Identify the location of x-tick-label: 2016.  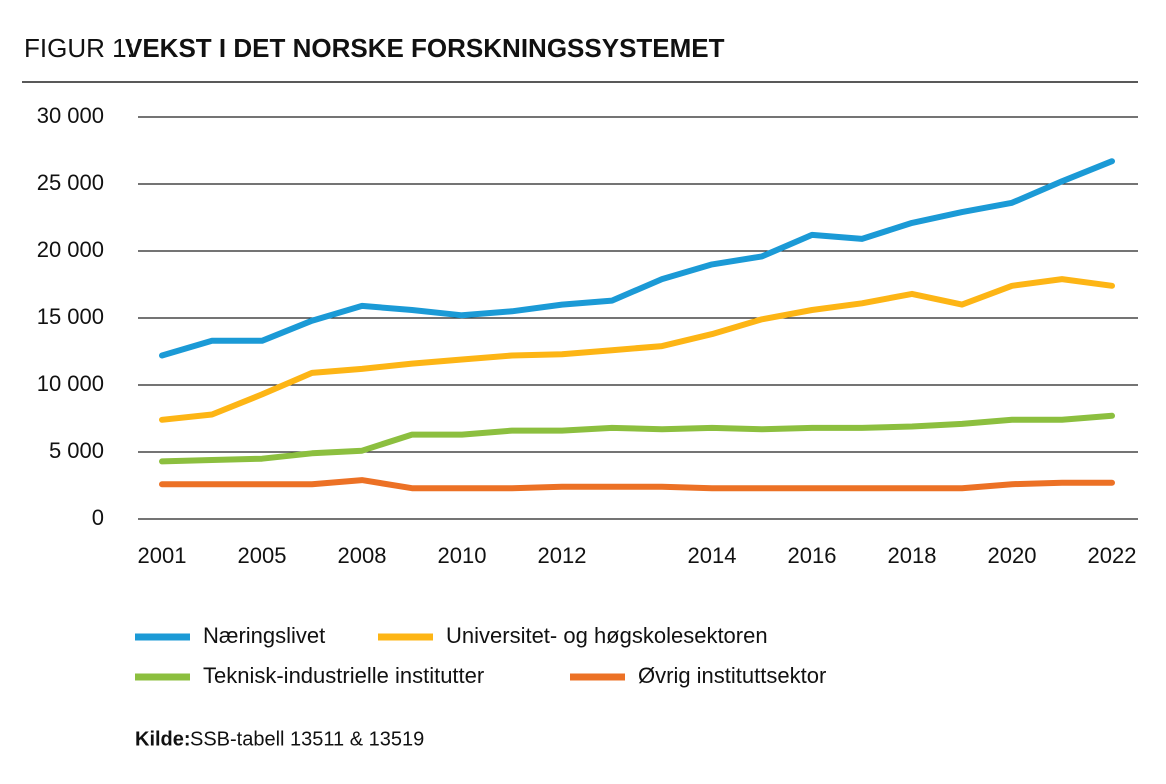
(812, 555).